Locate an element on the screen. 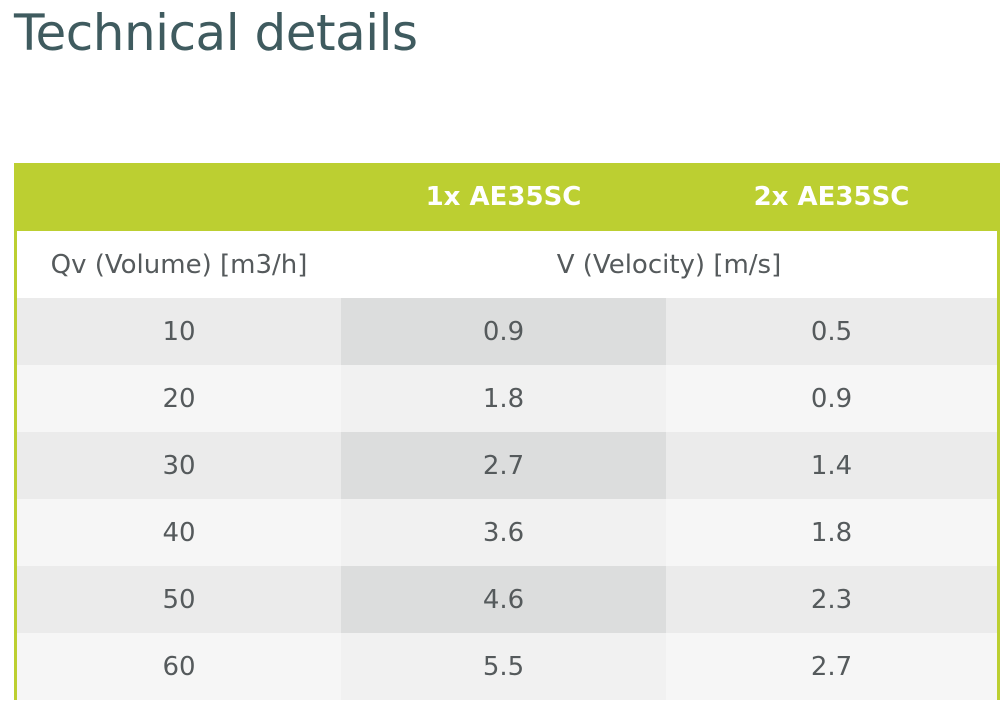 The width and height of the screenshot is (1002, 706). table-cell: 60 is located at coordinates (179, 666).